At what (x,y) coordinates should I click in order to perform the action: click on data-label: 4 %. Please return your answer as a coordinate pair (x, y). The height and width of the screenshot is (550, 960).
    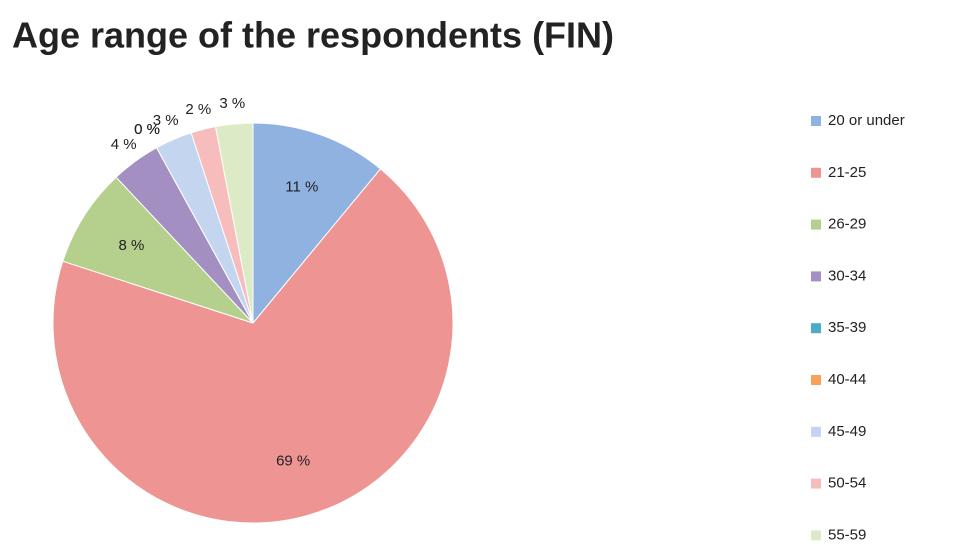
    Looking at the image, I should click on (124, 144).